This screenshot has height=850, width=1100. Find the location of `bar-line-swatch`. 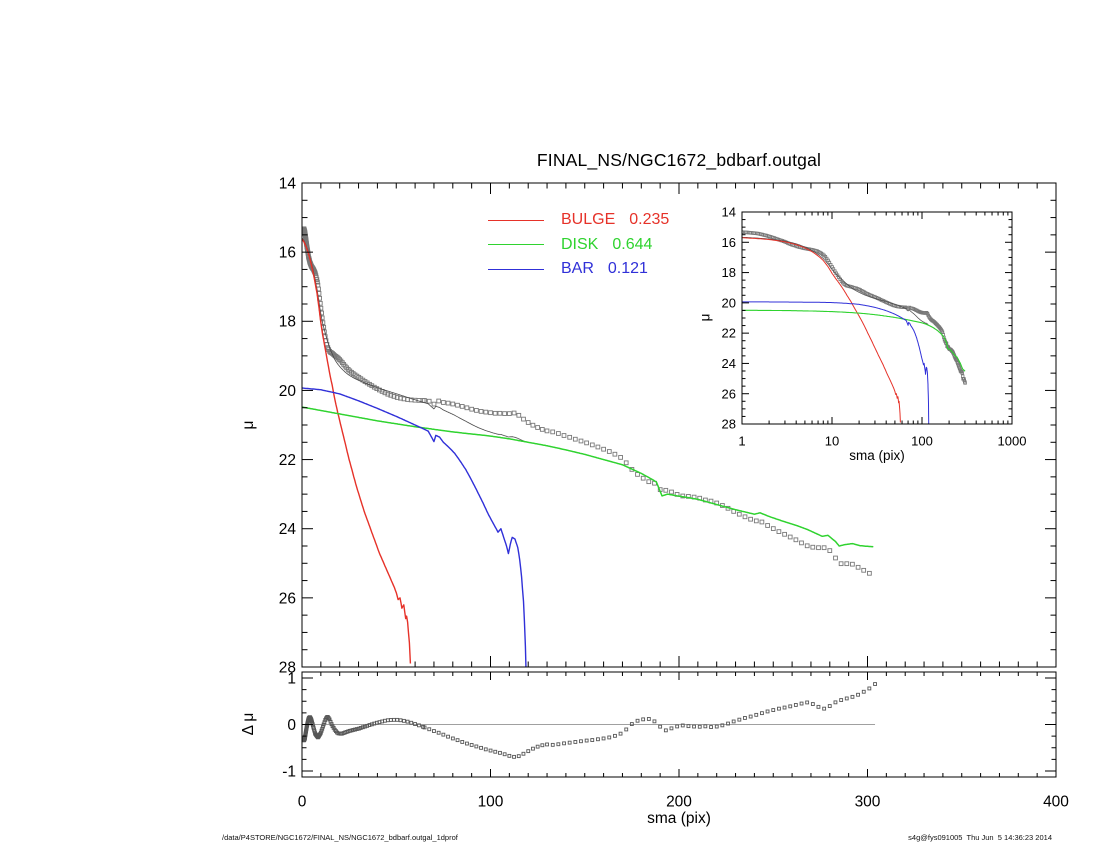

bar-line-swatch is located at coordinates (516, 269).